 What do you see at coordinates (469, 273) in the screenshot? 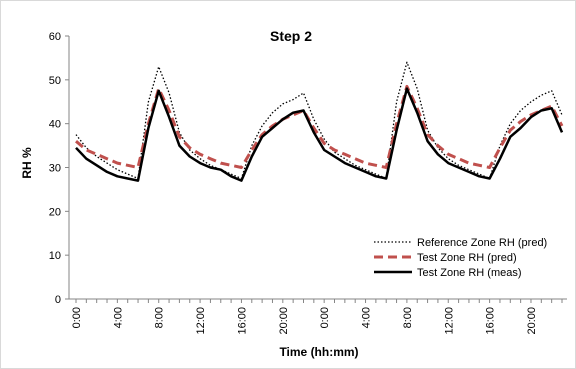
I see `legend-label-3: Test Zone RH (meas)` at bounding box center [469, 273].